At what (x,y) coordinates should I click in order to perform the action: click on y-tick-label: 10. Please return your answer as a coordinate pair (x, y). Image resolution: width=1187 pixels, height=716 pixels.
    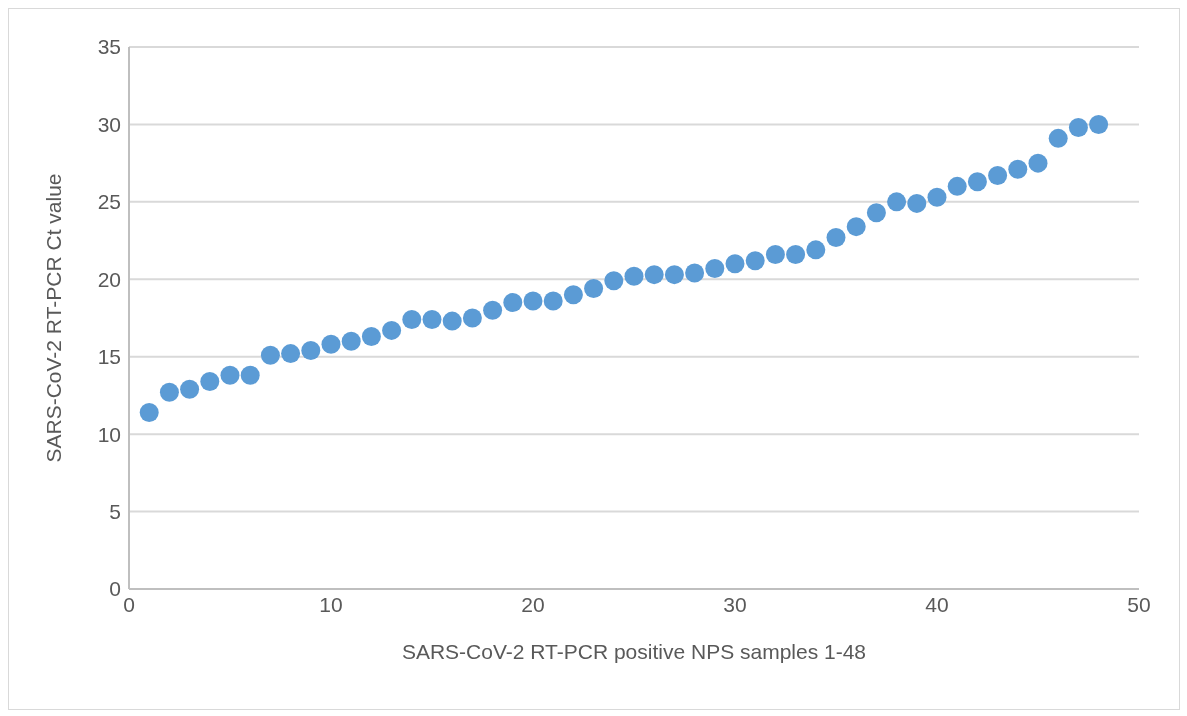
    Looking at the image, I should click on (109, 434).